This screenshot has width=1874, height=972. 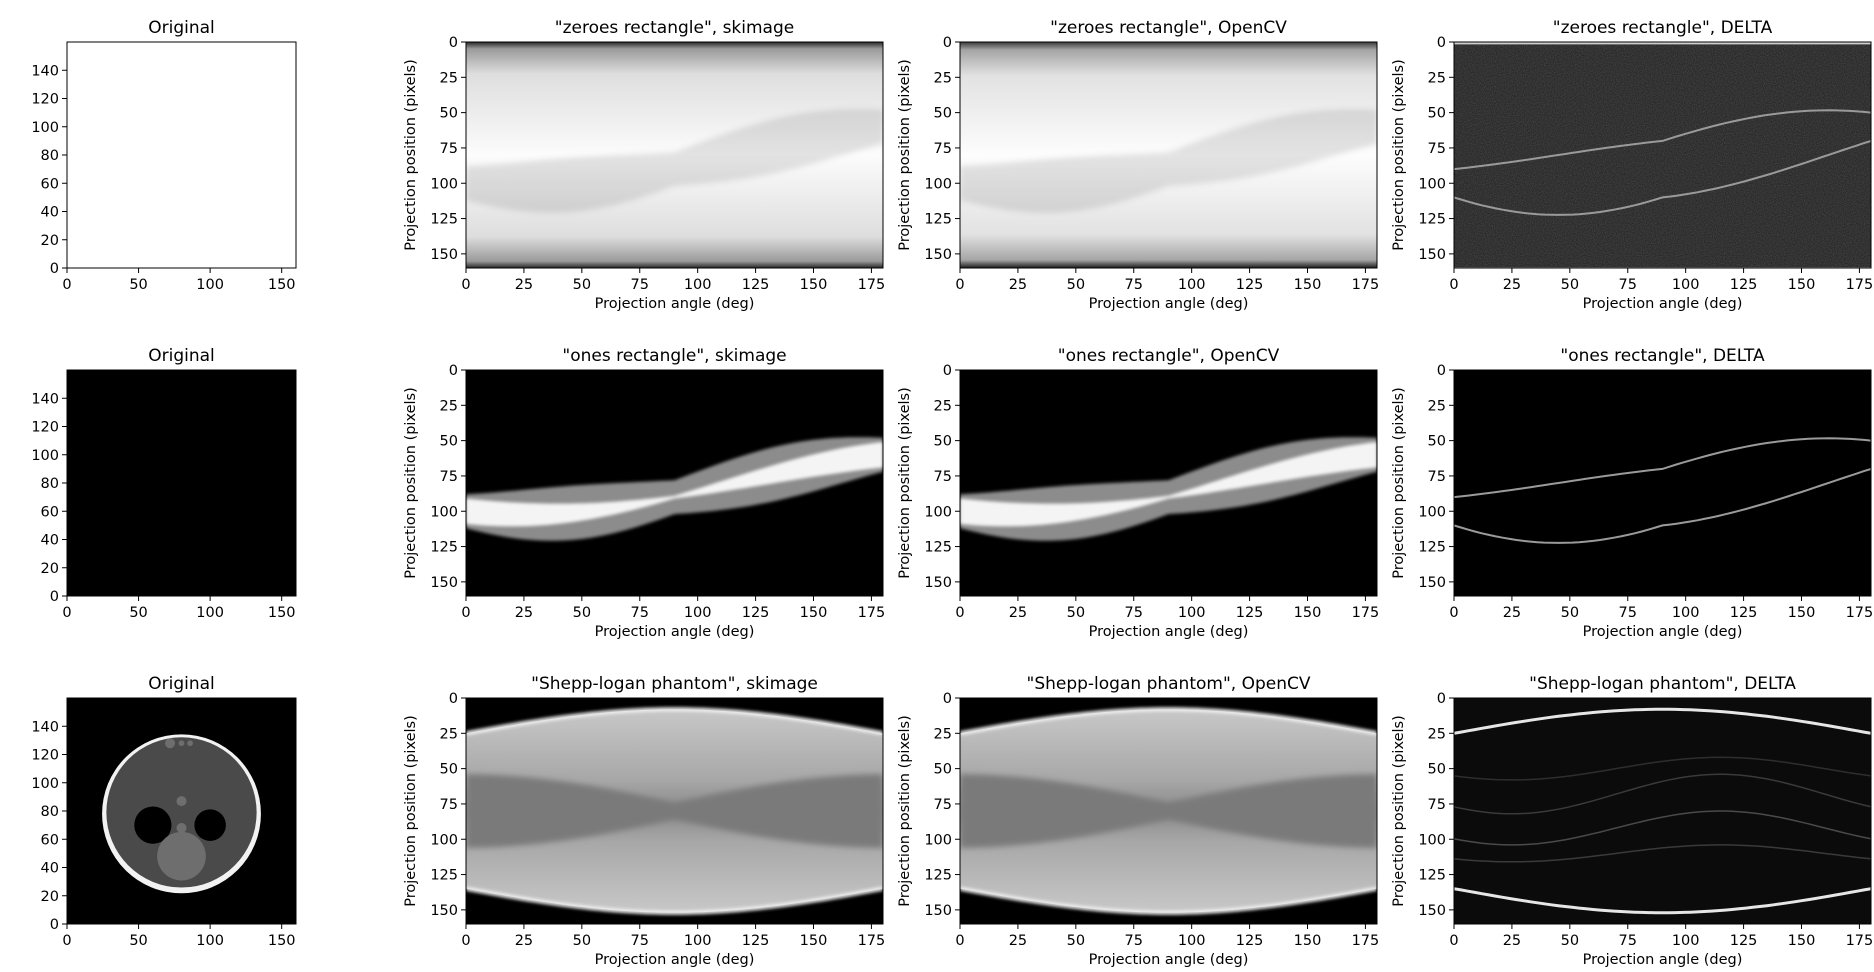 What do you see at coordinates (674, 484) in the screenshot?
I see `rectangle-projection-core` at bounding box center [674, 484].